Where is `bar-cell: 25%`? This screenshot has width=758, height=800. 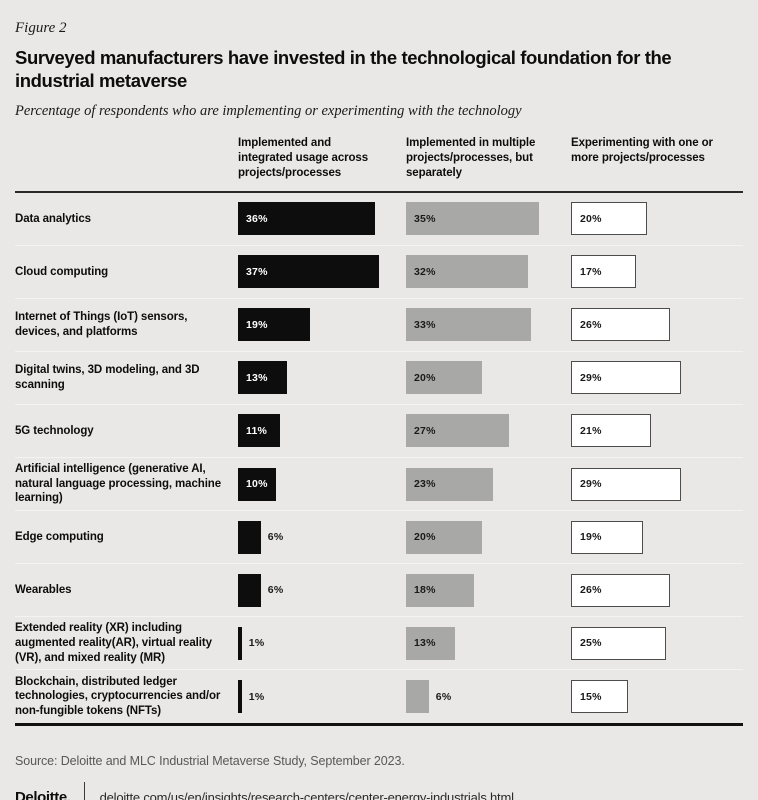
bar-cell: 25% is located at coordinates (657, 643).